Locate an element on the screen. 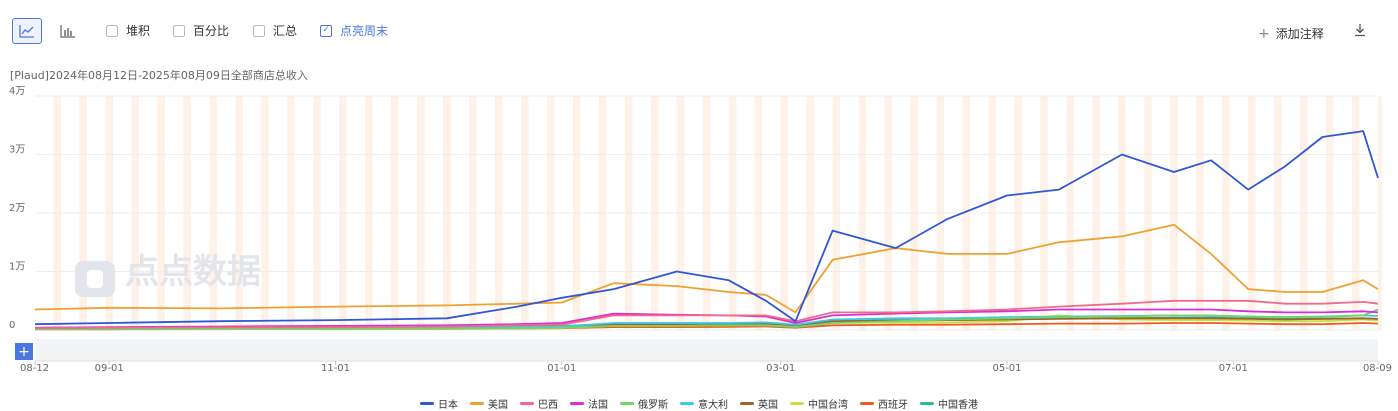 This screenshot has width=1398, height=411. legend-label: 意大利 is located at coordinates (713, 405).